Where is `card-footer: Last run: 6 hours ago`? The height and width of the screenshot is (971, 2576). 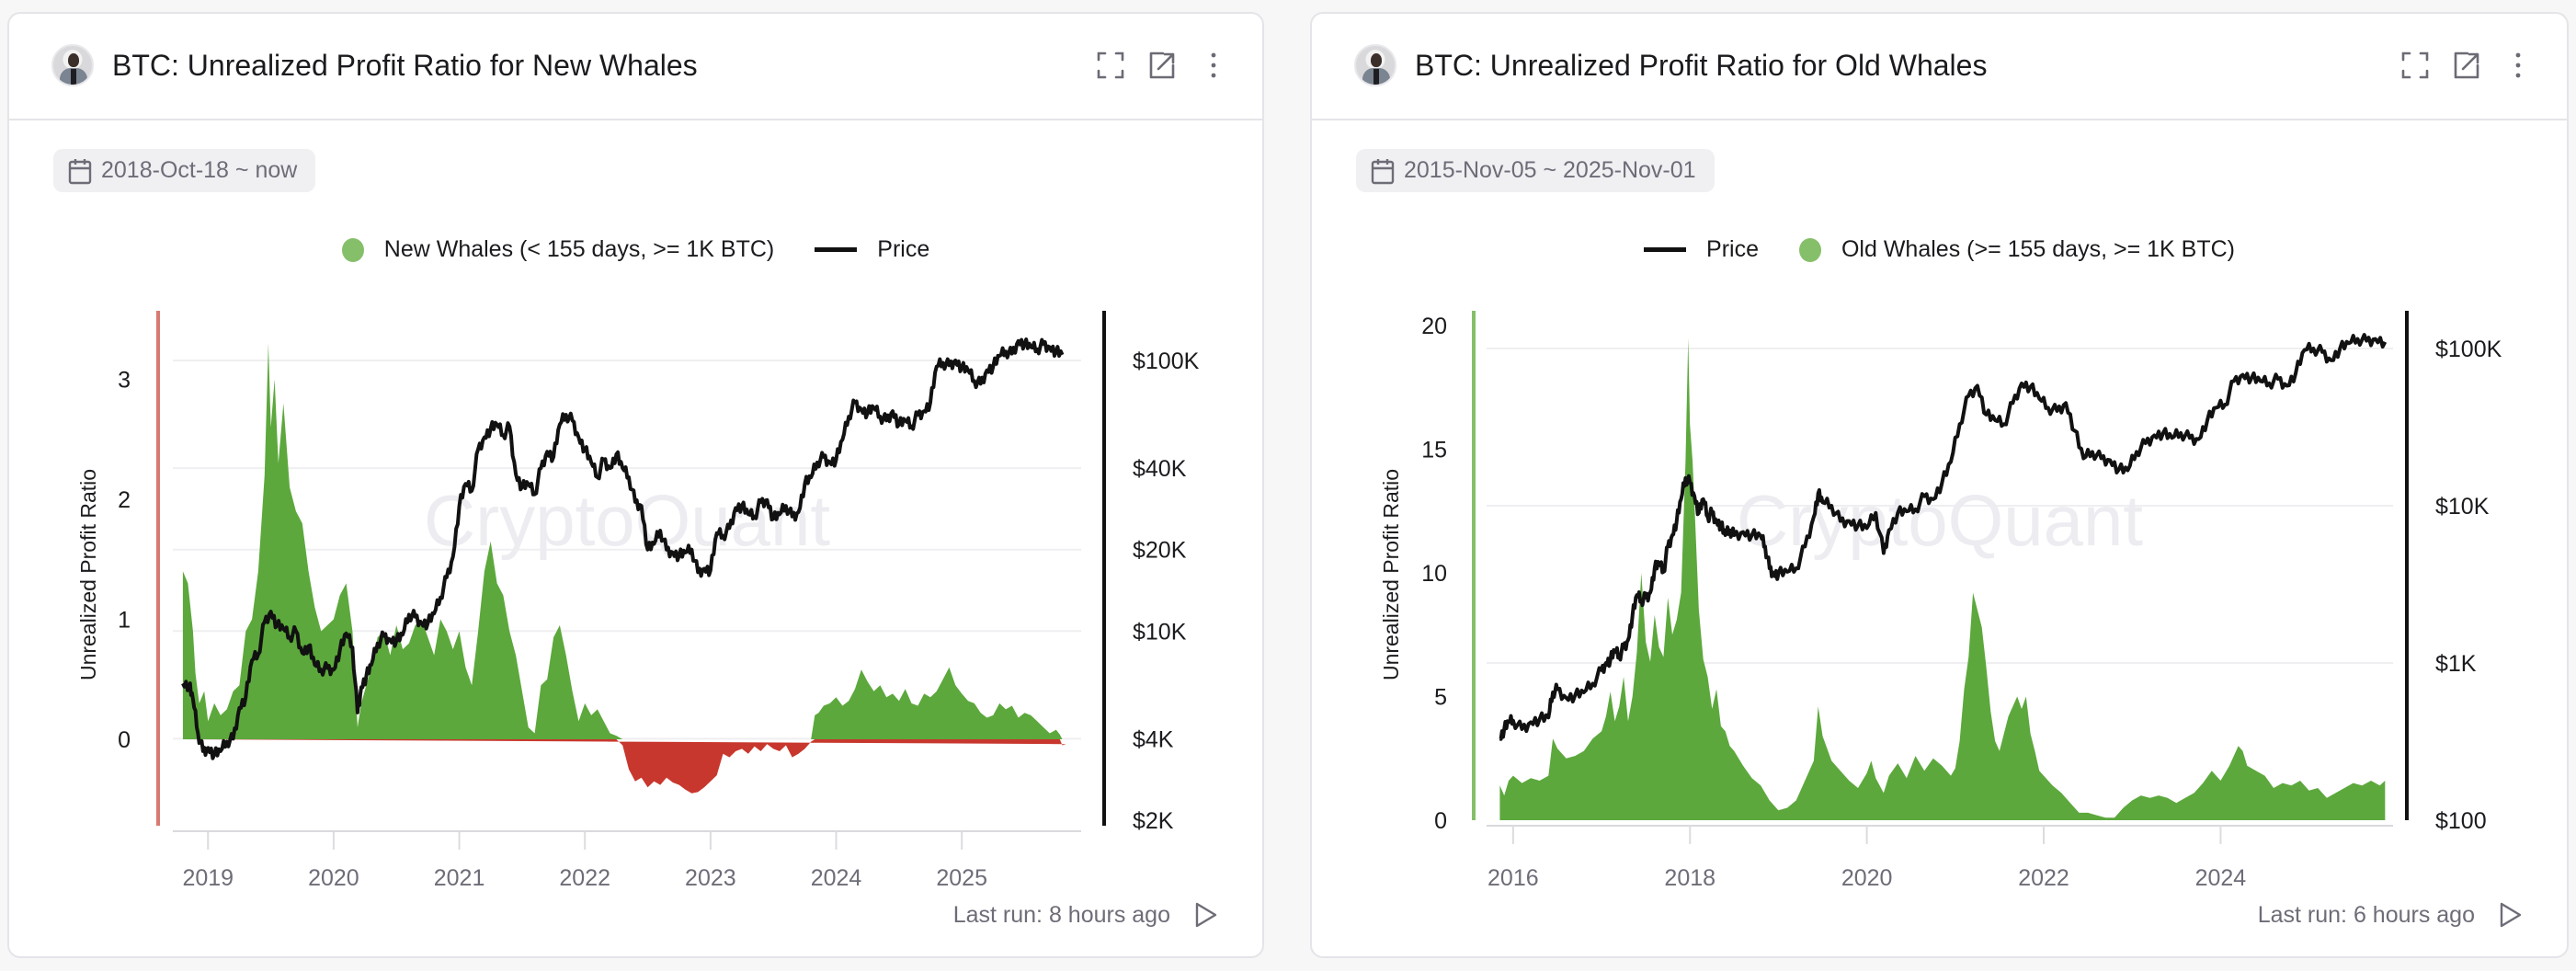 card-footer: Last run: 6 hours ago is located at coordinates (2391, 915).